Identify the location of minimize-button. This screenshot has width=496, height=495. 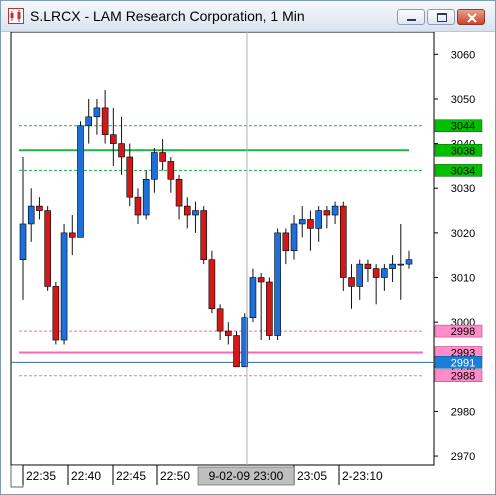
(411, 17).